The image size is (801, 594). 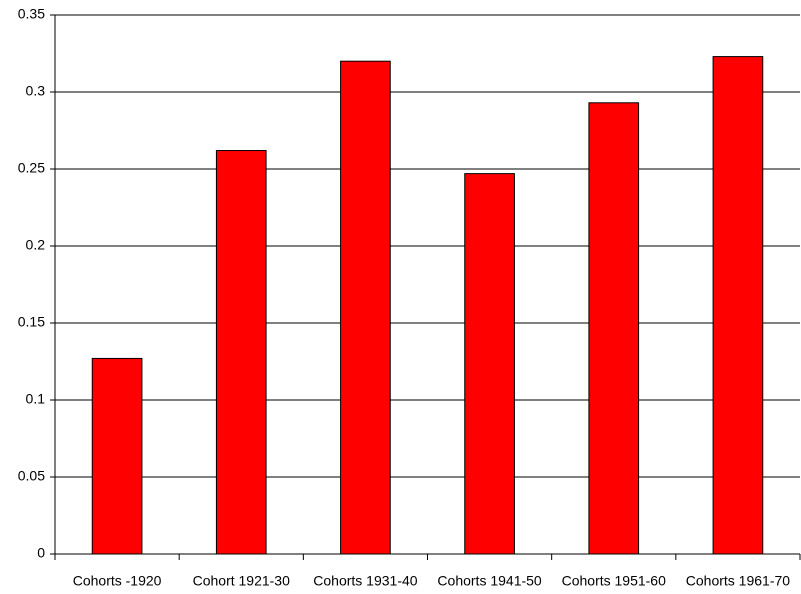 I want to click on y-tick-label: 0.1, so click(x=36, y=399).